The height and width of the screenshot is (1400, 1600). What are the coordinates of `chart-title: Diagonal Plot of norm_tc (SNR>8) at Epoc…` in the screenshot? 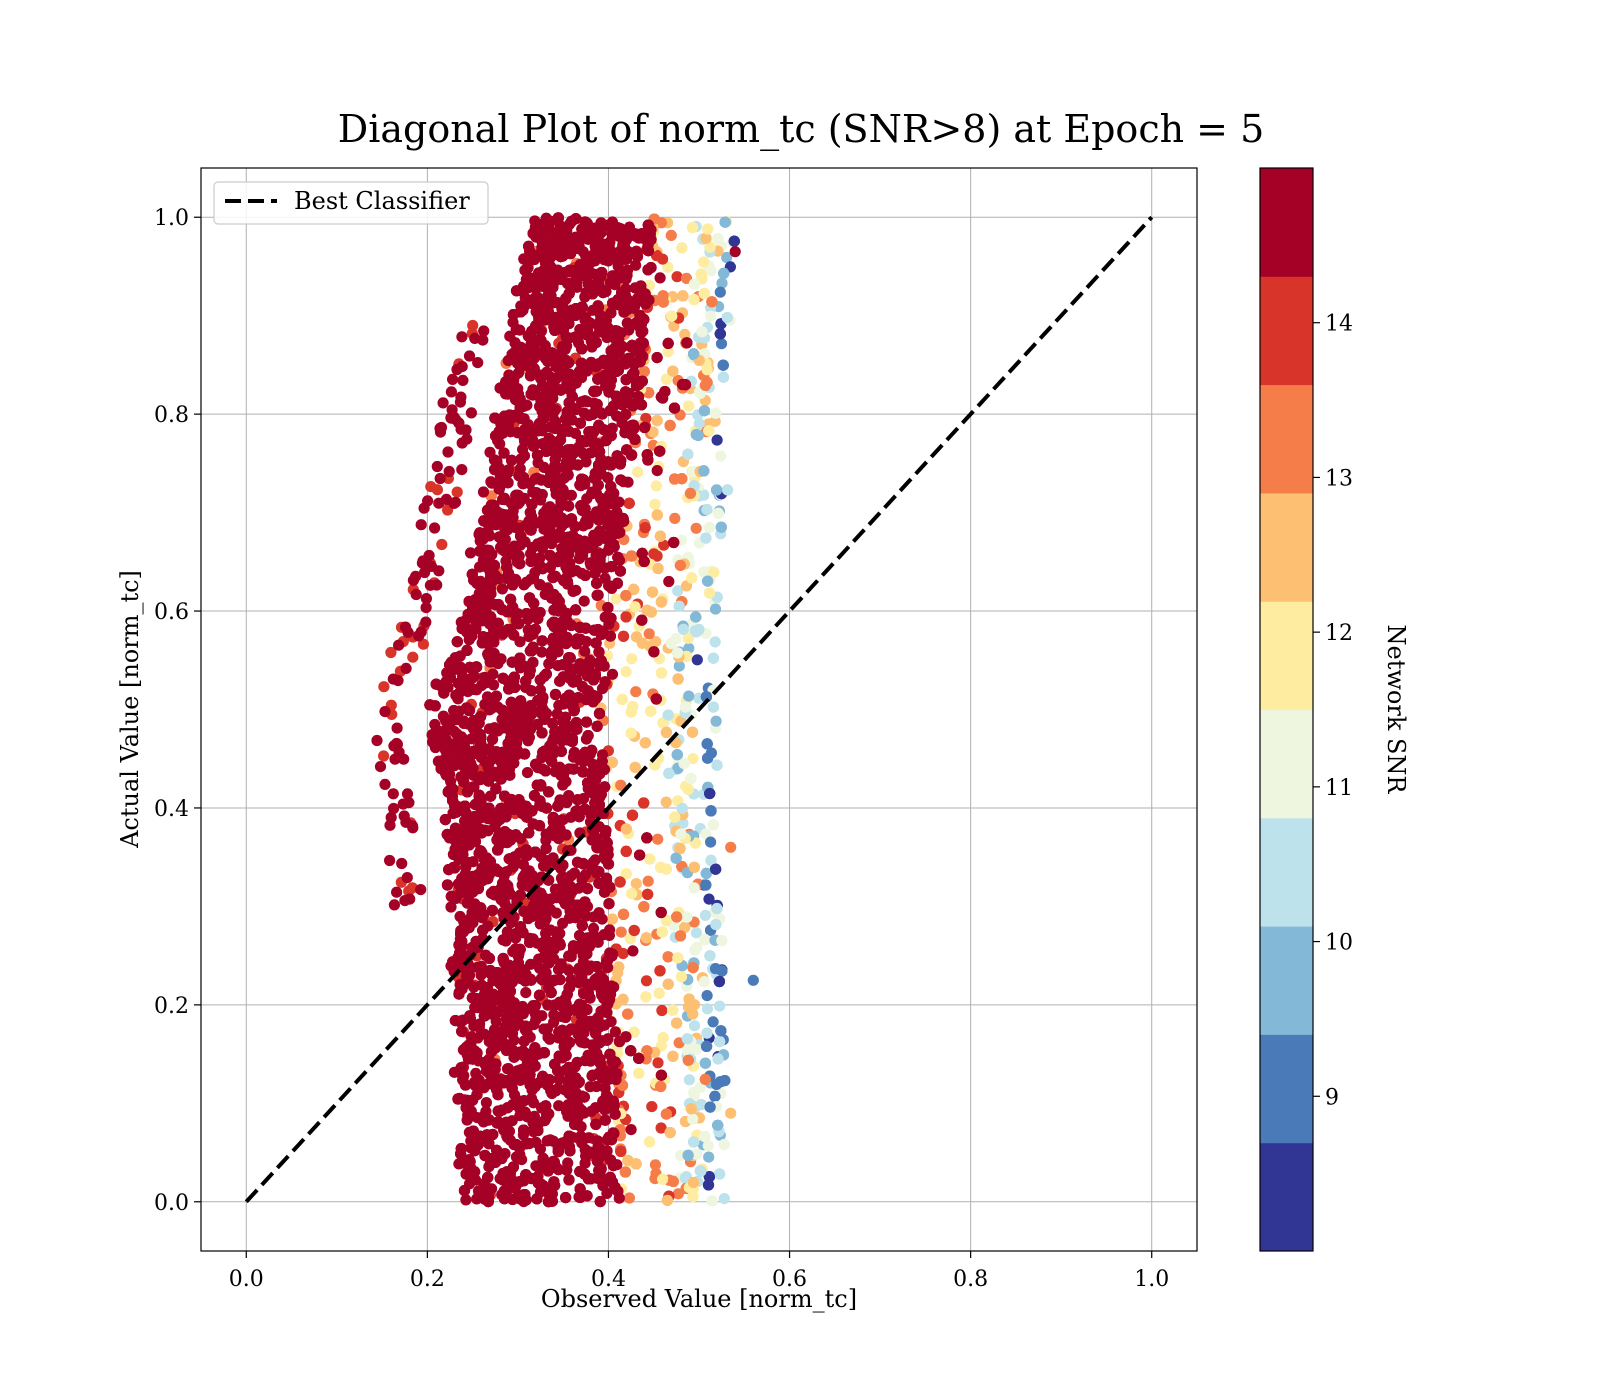 It's located at (801, 129).